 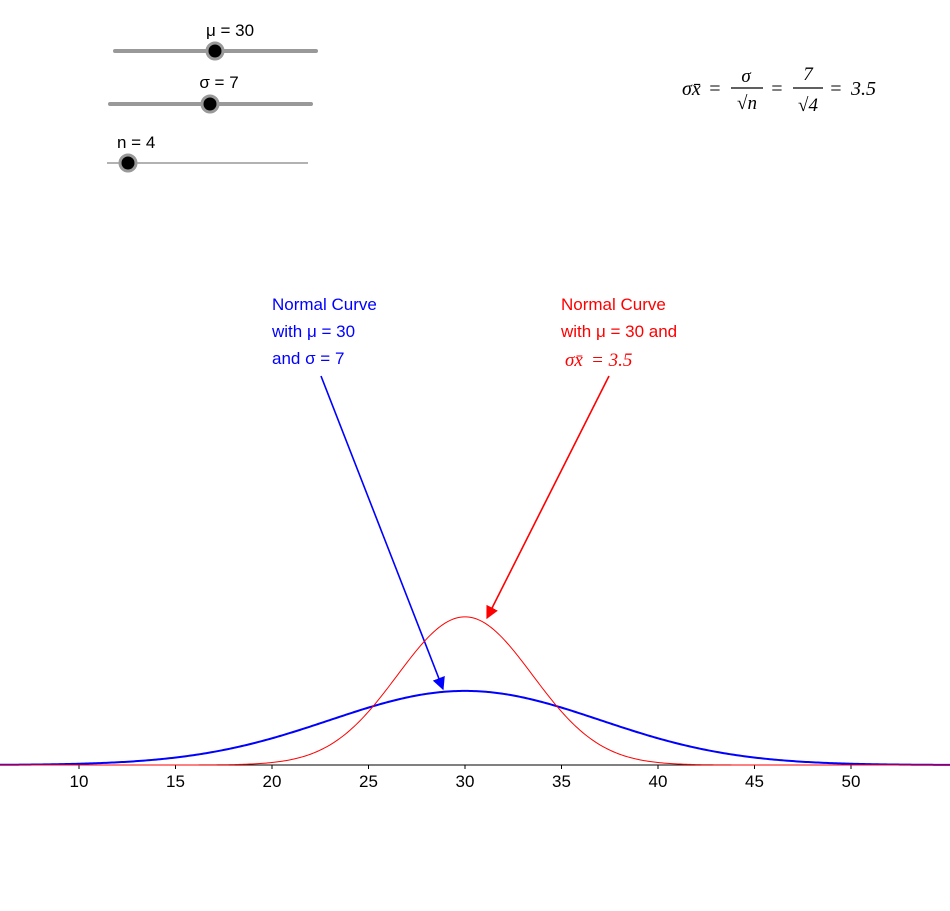 I want to click on x-tick-label: 45, so click(x=754, y=781).